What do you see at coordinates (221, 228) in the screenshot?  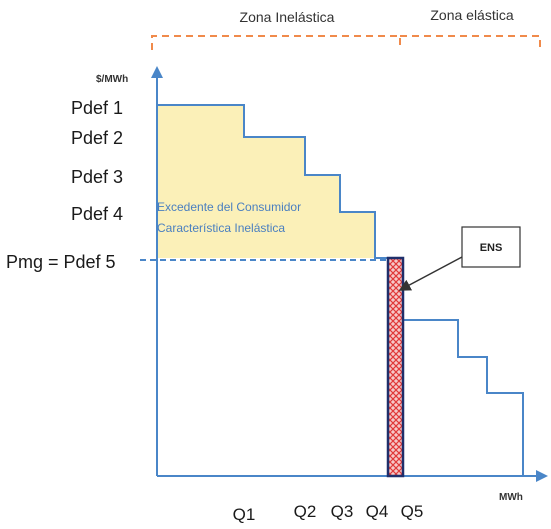 I see `inelastic-characteristic-label: Característica Inelástica` at bounding box center [221, 228].